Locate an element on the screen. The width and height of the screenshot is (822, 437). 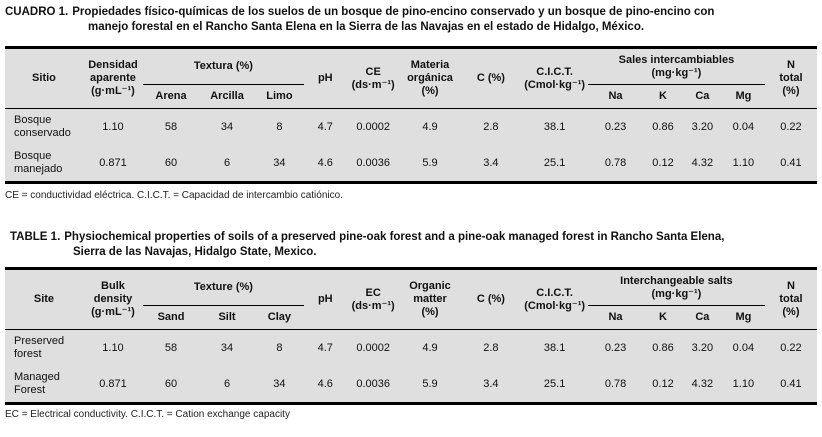
col-header-bulk-density: Densidad aparente (g·mL⁻¹) is located at coordinates (113, 78).